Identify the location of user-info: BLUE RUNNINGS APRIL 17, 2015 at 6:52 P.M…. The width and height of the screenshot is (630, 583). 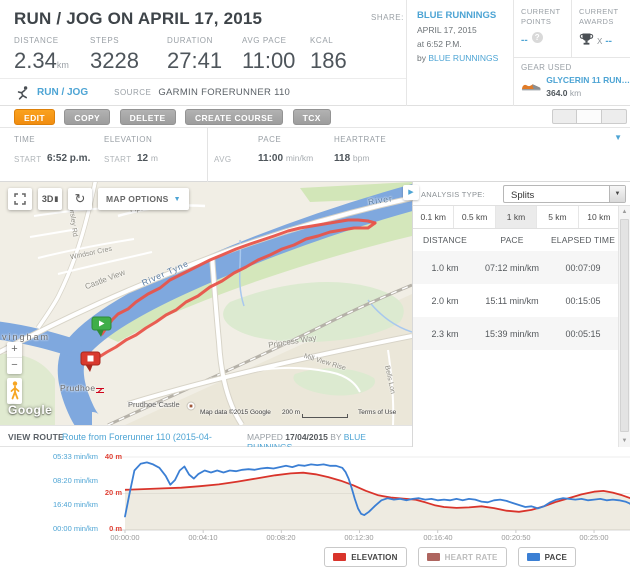
(464, 36).